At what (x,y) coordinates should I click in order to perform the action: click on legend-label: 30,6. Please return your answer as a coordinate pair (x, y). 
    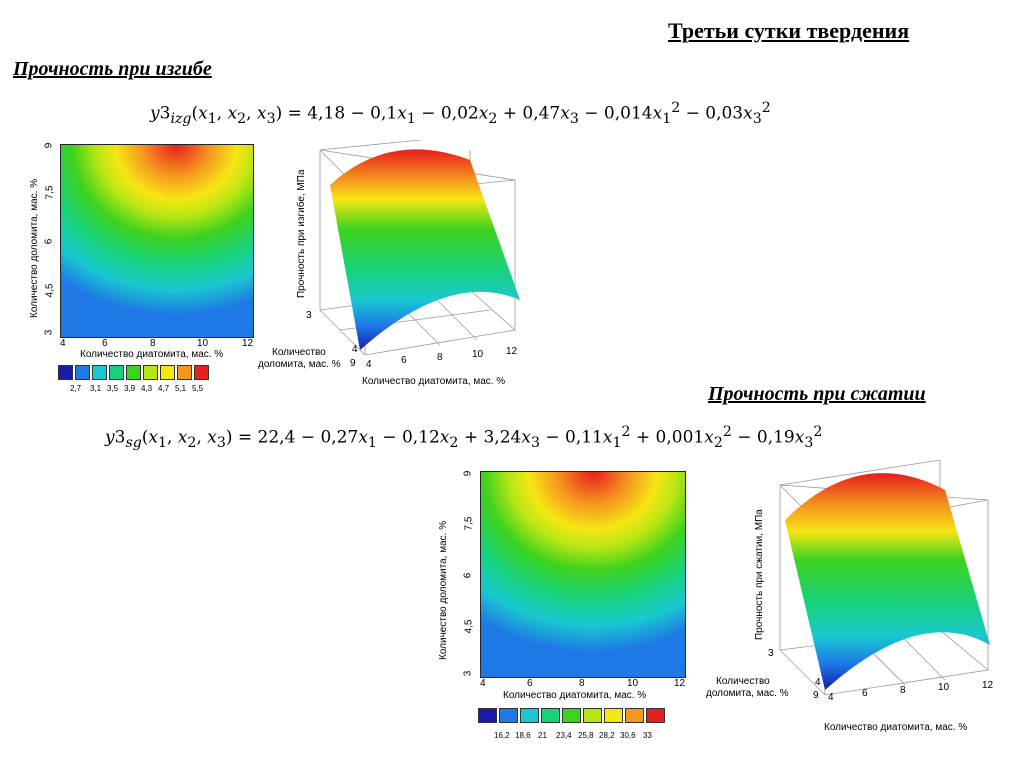
    Looking at the image, I should click on (628, 735).